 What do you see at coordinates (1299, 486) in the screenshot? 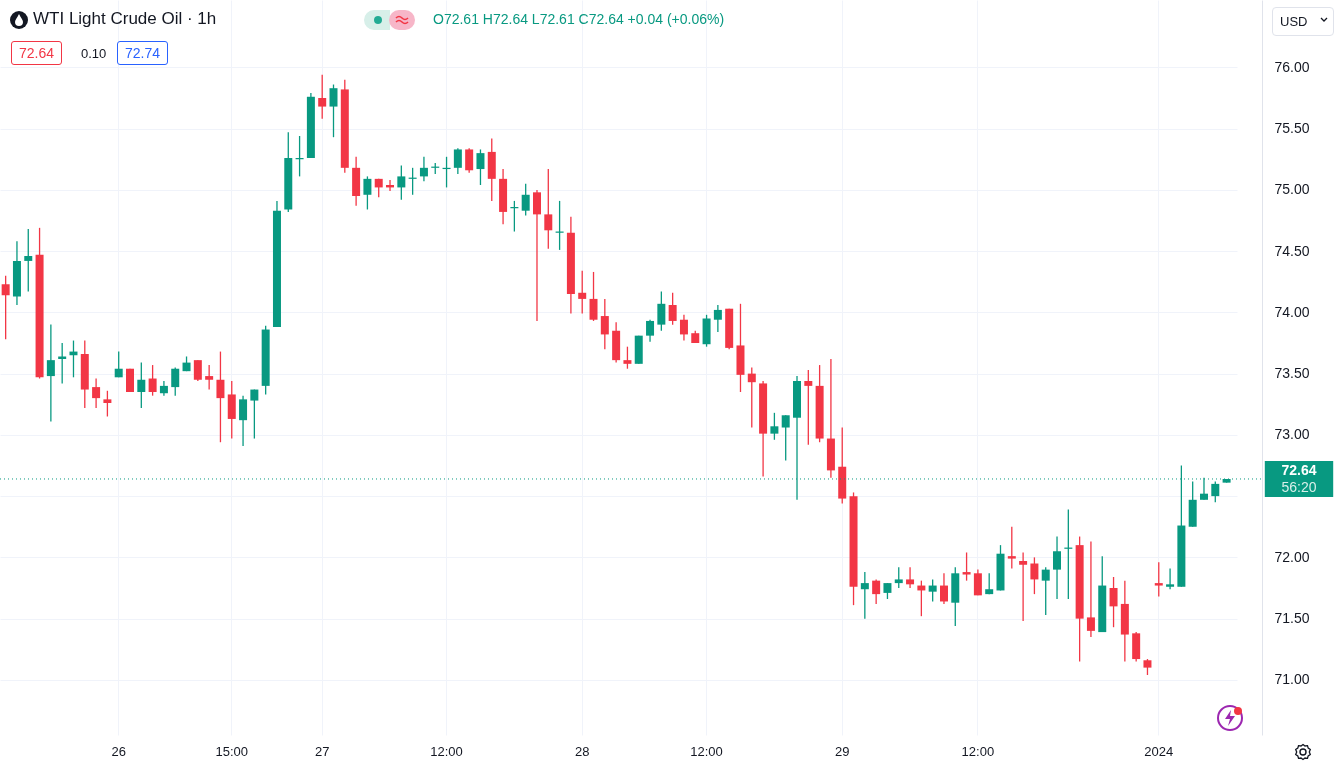
I see `text: 56:20` at bounding box center [1299, 486].